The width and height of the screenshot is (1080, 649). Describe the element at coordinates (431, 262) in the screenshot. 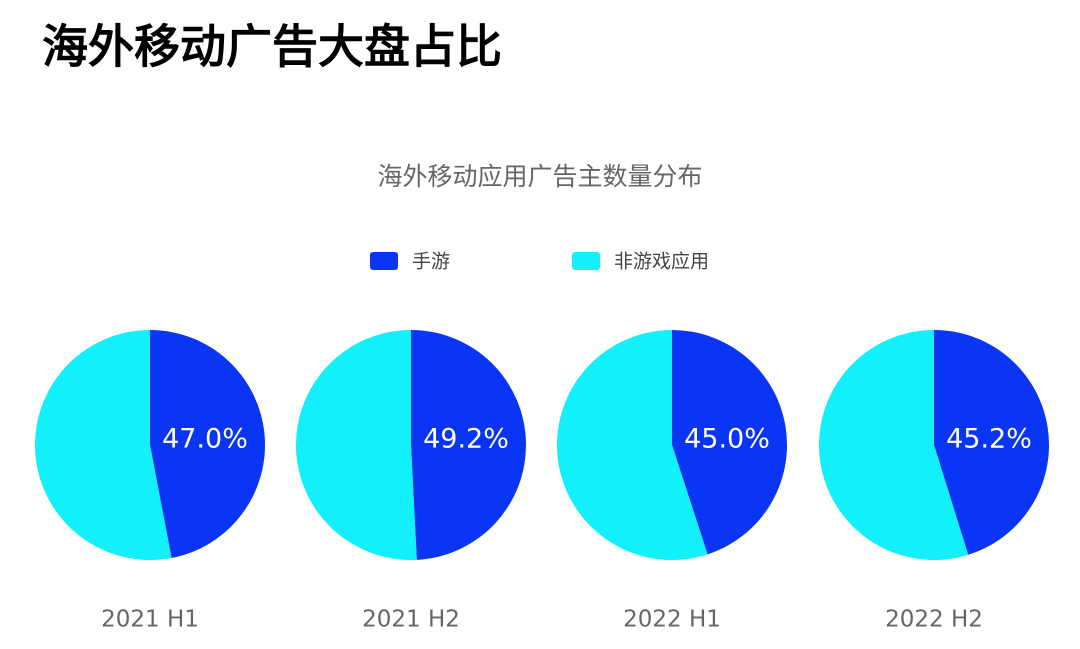

I see `legend-label: 手游` at that location.